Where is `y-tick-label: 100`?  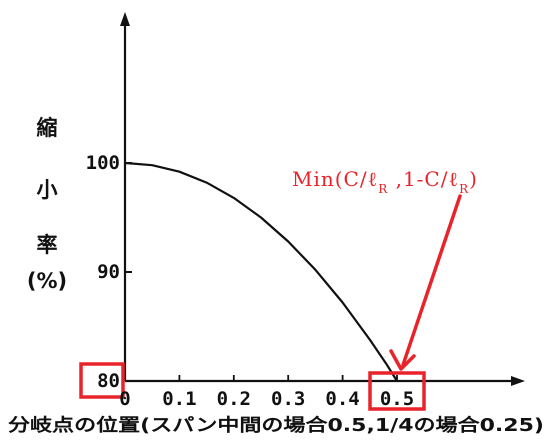 y-tick-label: 100 is located at coordinates (103, 163).